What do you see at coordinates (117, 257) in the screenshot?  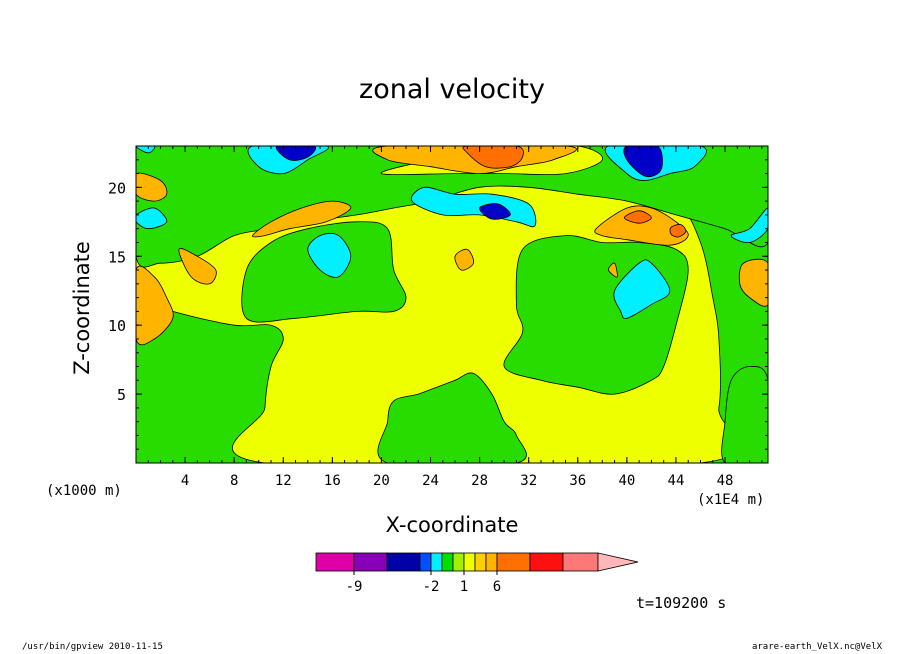 I see `y-tick-label: 15` at bounding box center [117, 257].